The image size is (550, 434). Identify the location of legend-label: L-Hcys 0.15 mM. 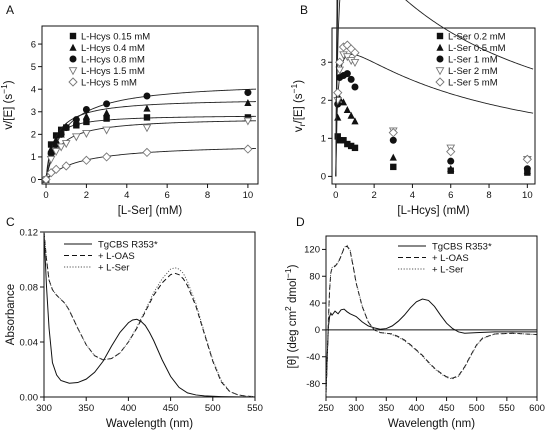
(115, 36).